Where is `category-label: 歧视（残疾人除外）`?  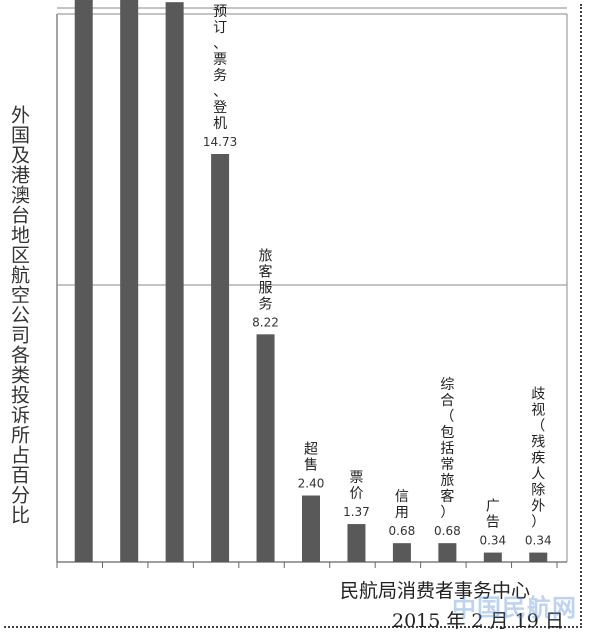 category-label: 歧视（残疾人除外） is located at coordinates (538, 459).